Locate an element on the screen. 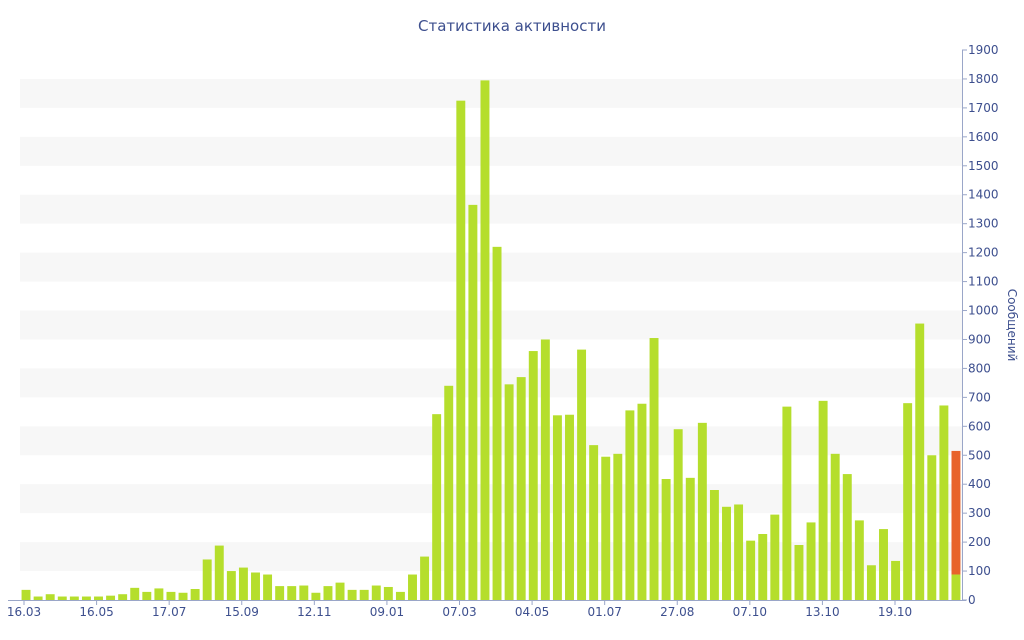 The image size is (1024, 640). y-tick-label: 1800 is located at coordinates (983, 79).